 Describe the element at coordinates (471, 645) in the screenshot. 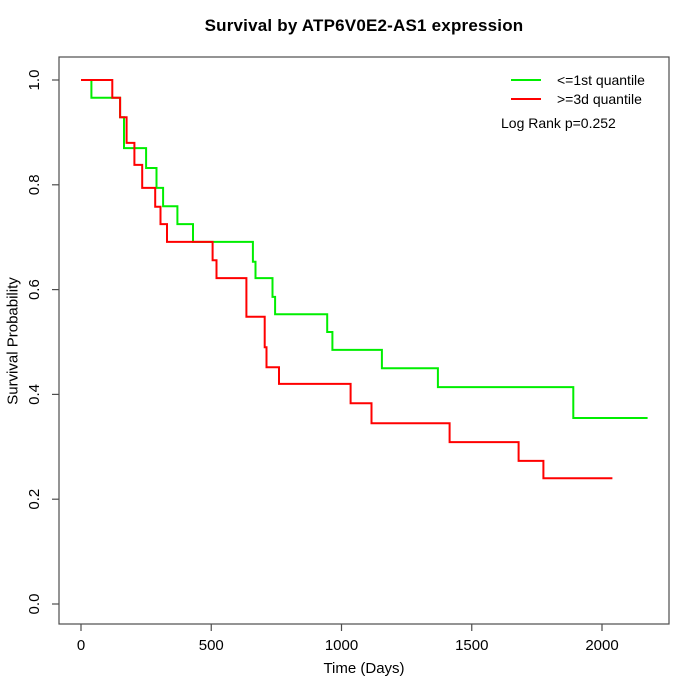

I see `x-tick-label: 1500` at that location.